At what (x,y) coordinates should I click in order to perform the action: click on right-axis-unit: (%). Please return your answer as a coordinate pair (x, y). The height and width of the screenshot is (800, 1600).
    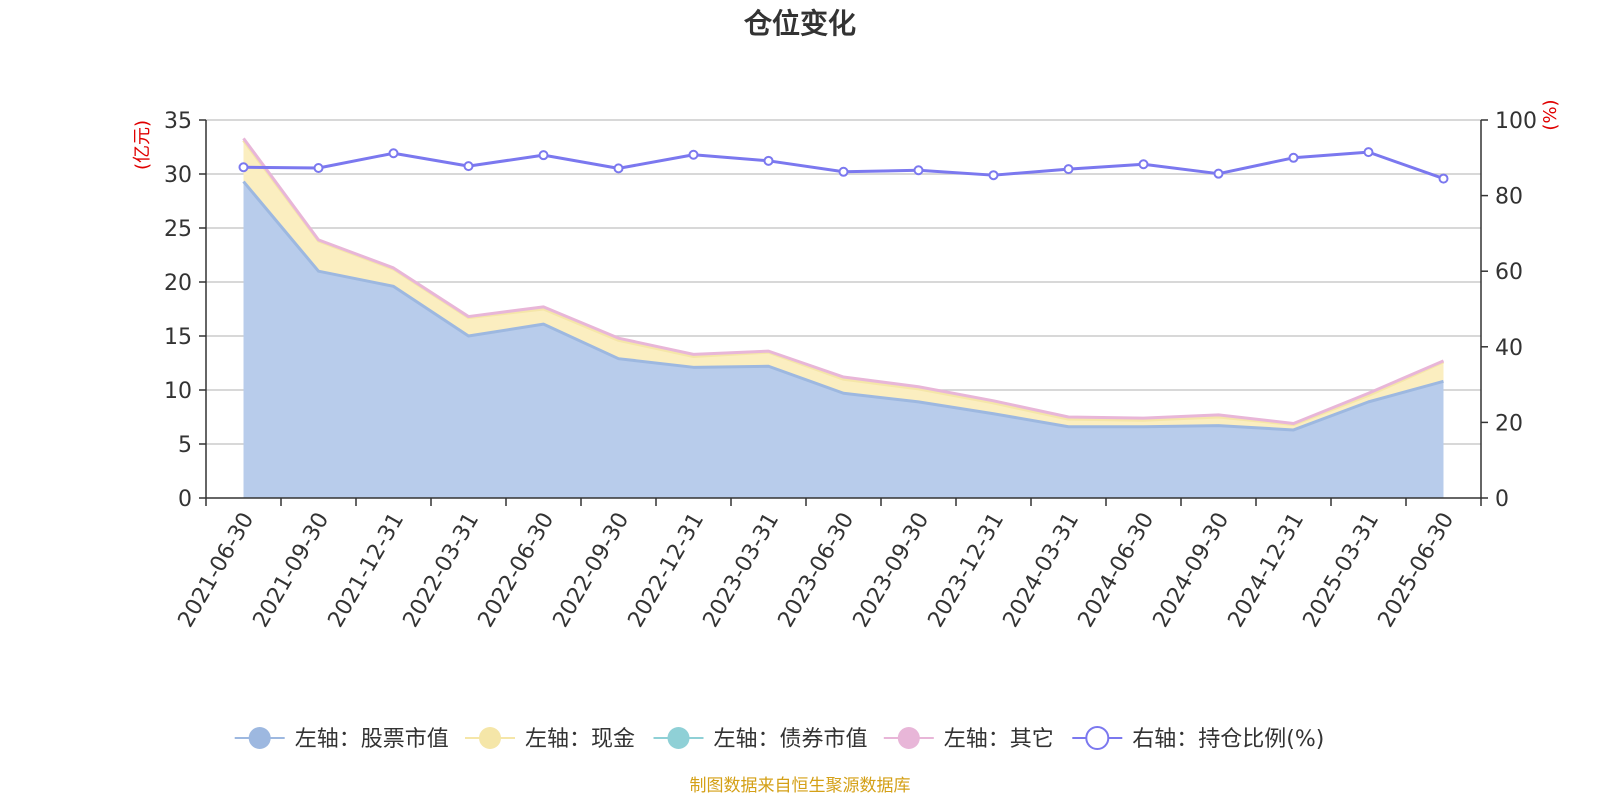
    Looking at the image, I should click on (1550, 114).